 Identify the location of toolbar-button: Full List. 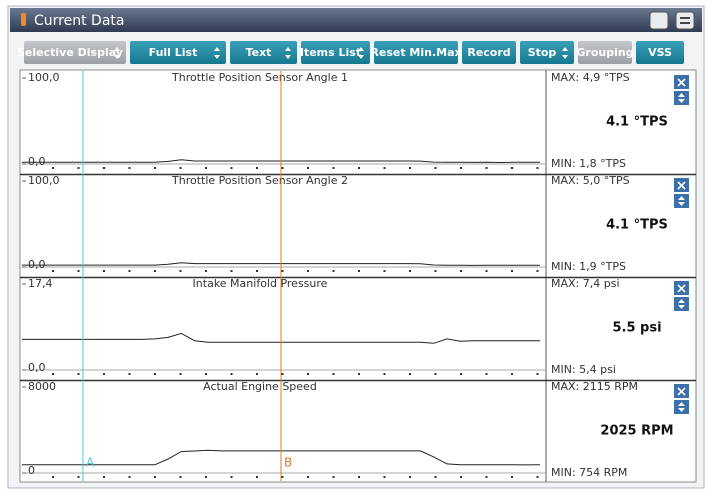
(178, 52).